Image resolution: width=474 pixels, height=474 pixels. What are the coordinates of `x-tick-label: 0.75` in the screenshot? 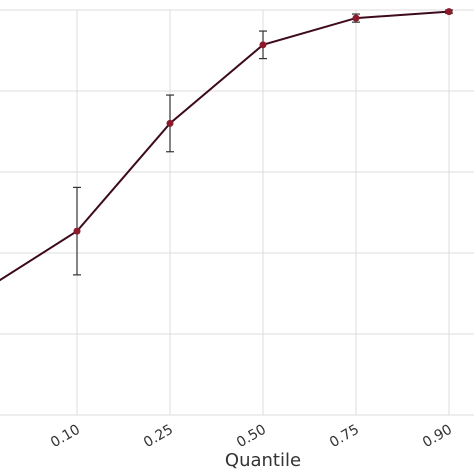 It's located at (344, 436).